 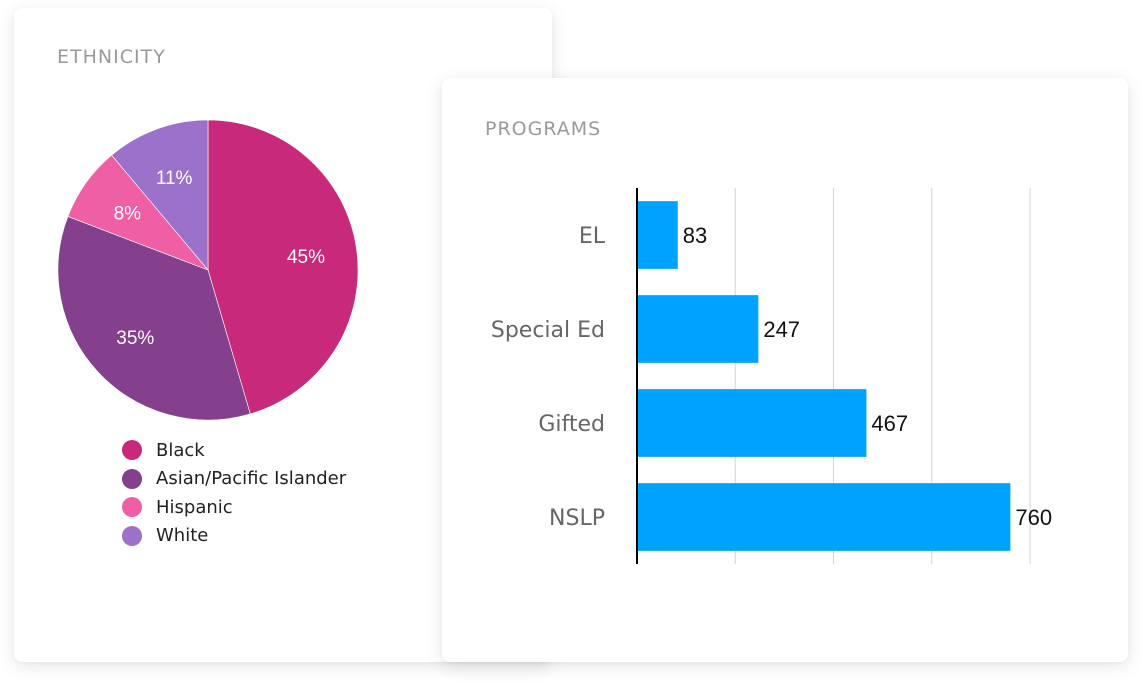 I want to click on value-label-el: 83, so click(x=695, y=235).